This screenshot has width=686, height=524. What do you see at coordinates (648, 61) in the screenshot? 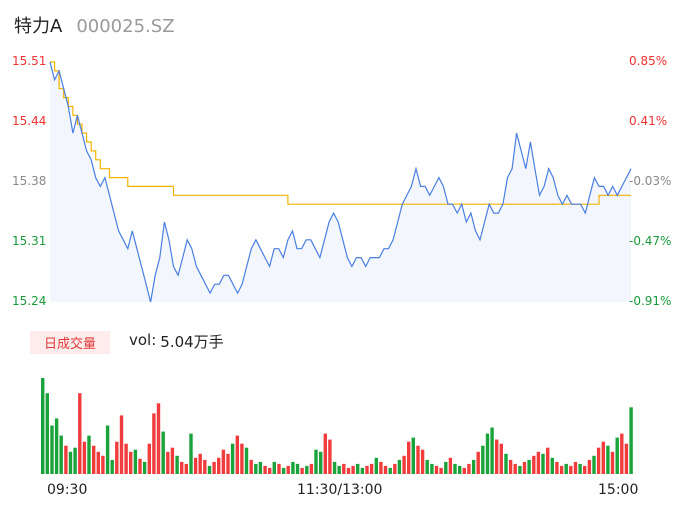
I see `pct-tick-right: 0.85%` at bounding box center [648, 61].